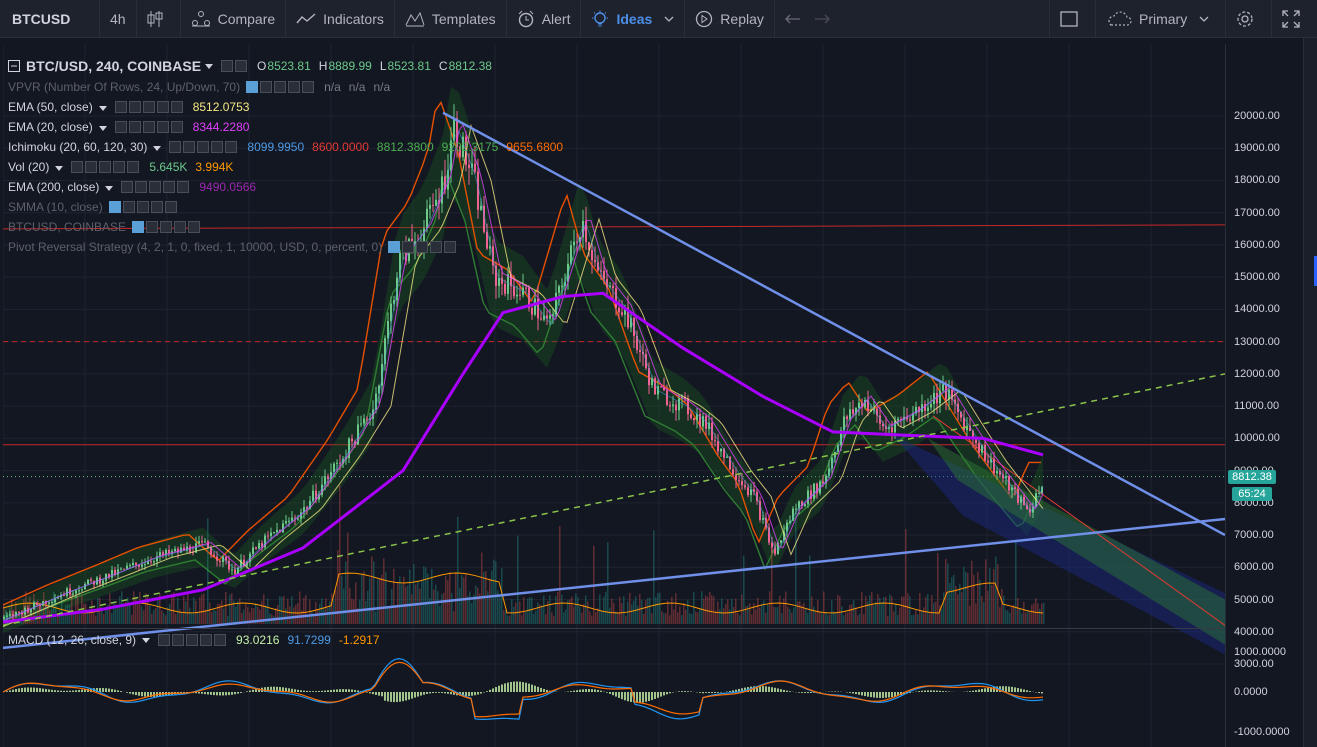  Describe the element at coordinates (14, 66) in the screenshot. I see `collapse-icon` at that location.